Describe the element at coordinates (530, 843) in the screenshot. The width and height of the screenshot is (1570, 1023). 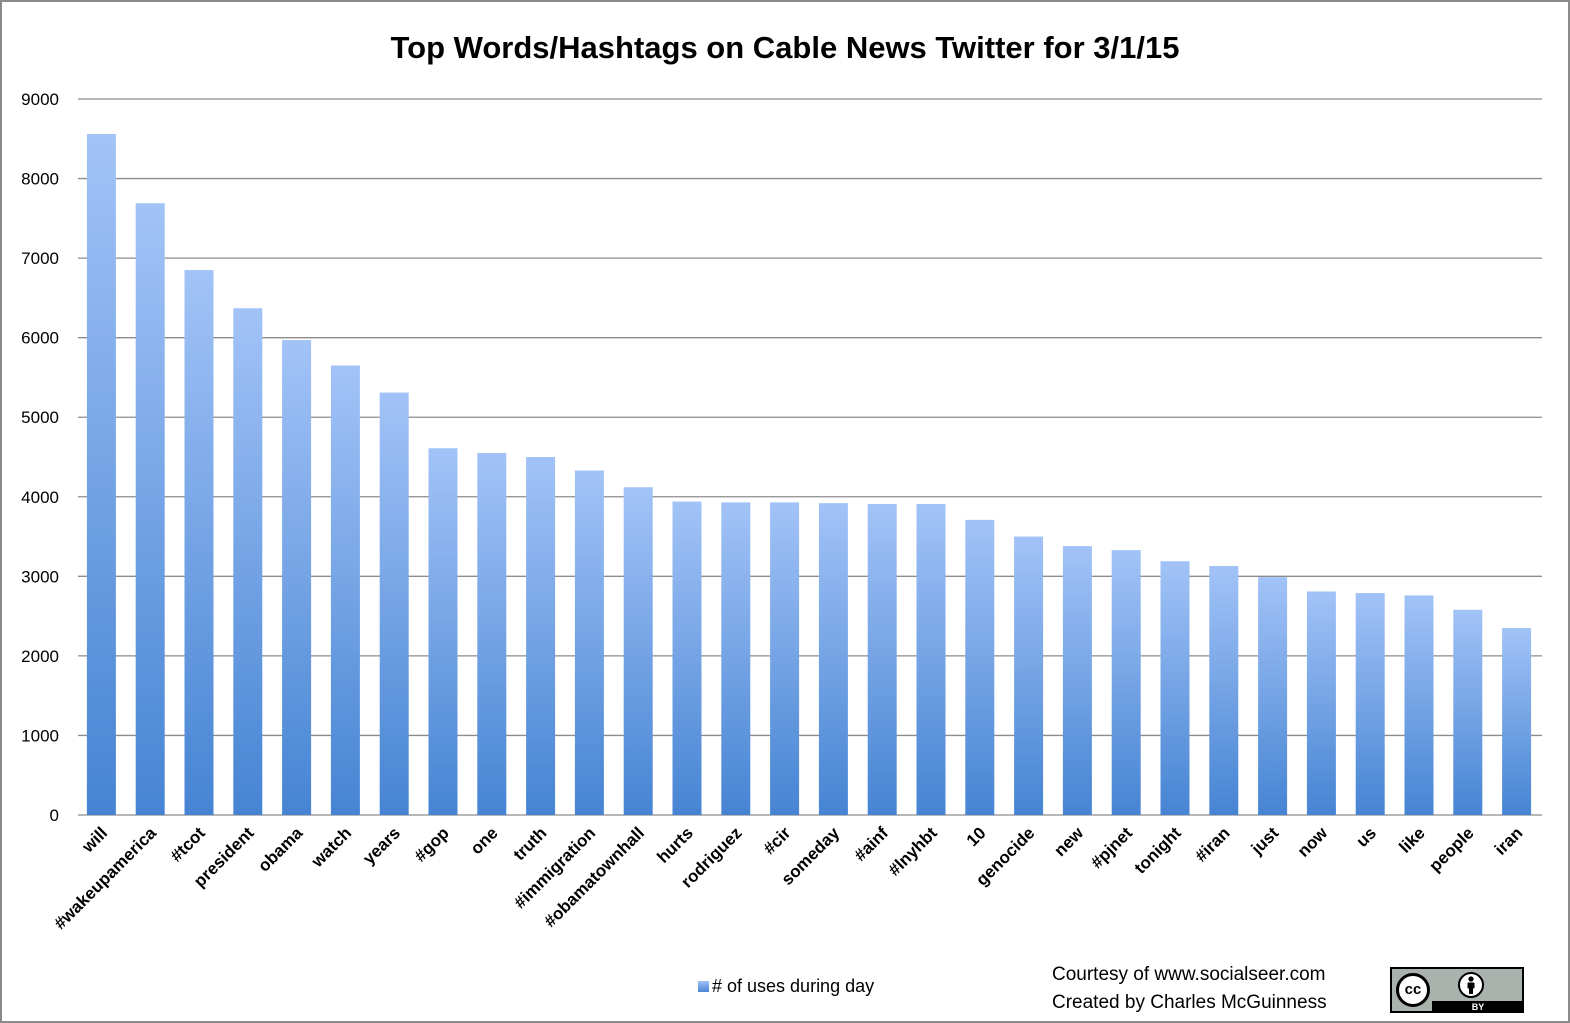
I see `x-tick-label: truth` at that location.